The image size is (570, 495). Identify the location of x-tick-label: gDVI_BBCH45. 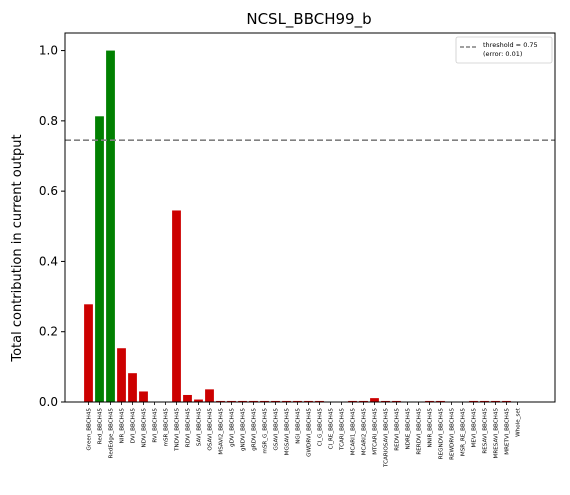
(233, 427).